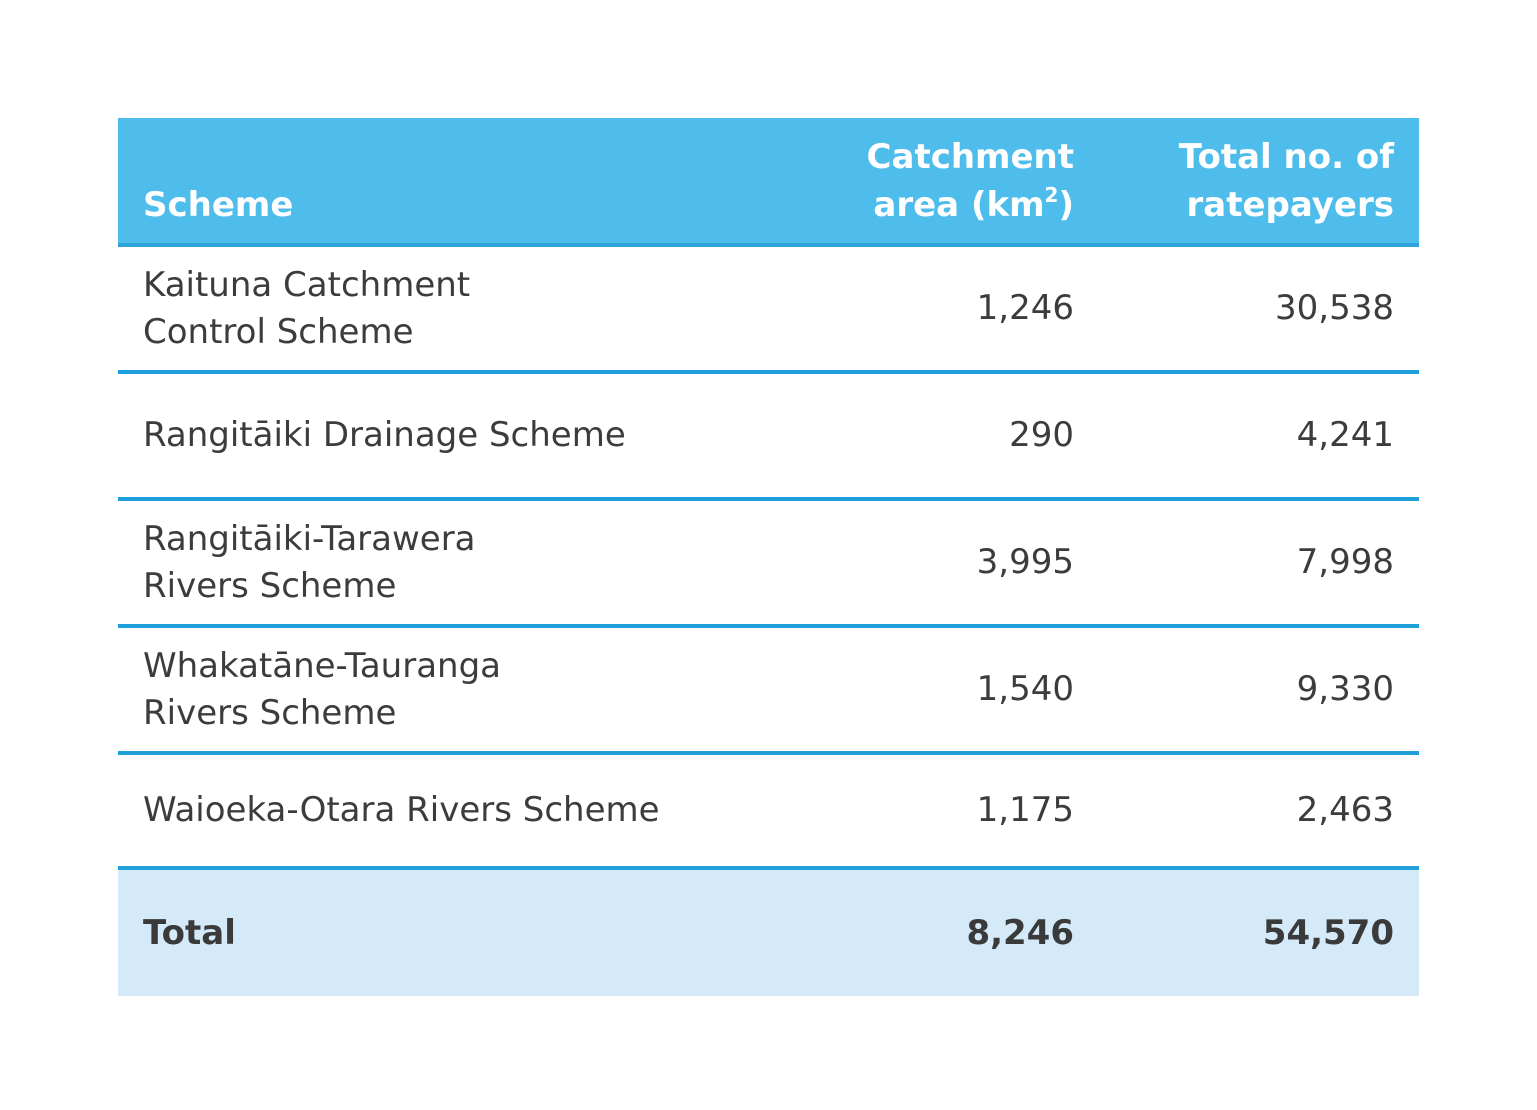 The image size is (1537, 1110). Describe the element at coordinates (1041, 435) in the screenshot. I see `area-cell: 290` at that location.